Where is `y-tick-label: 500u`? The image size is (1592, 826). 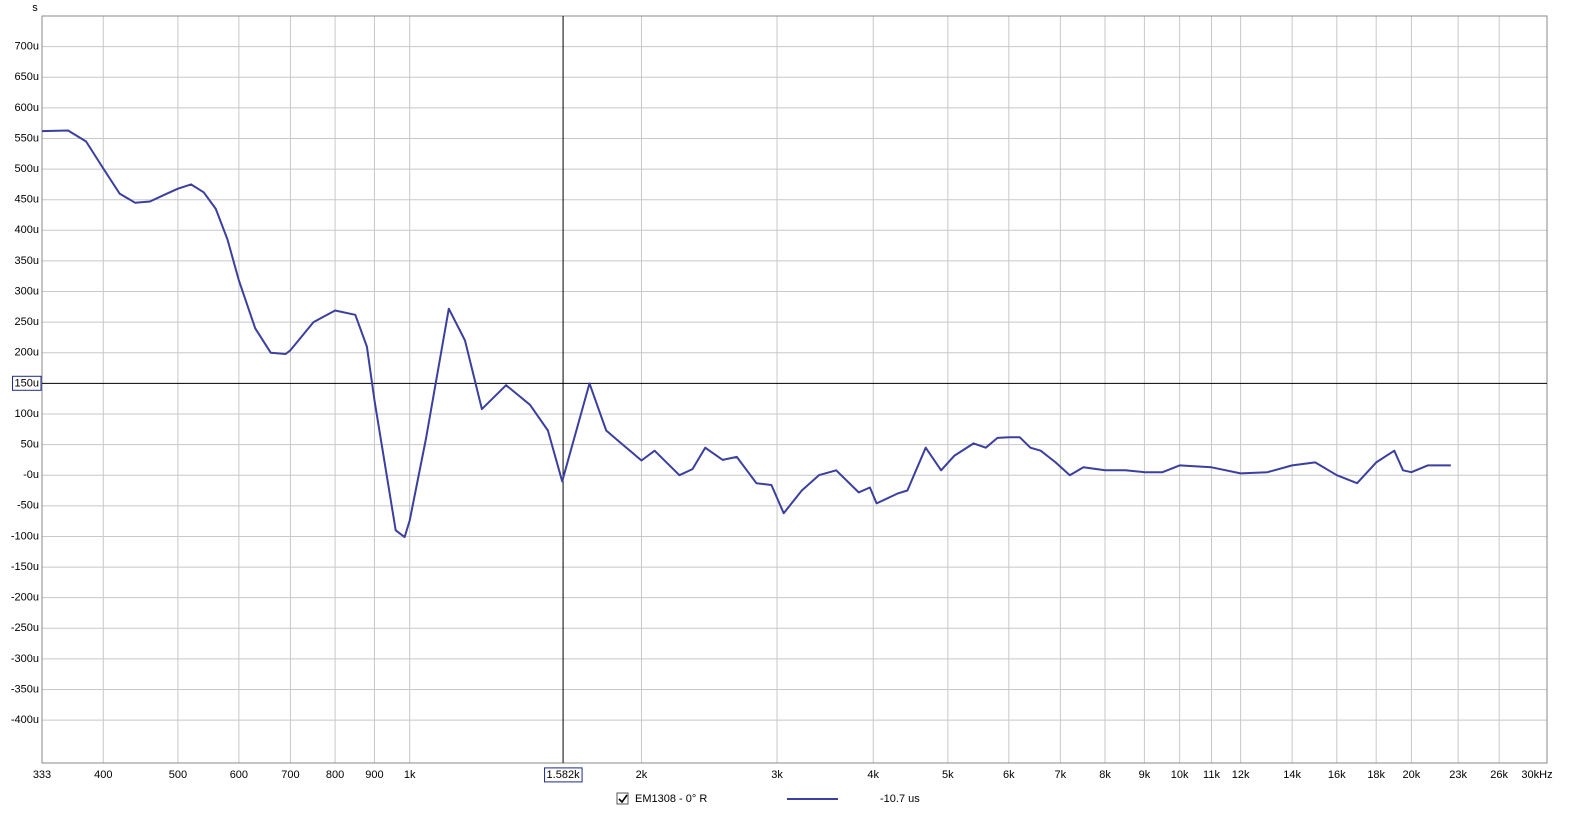
y-tick-label: 500u is located at coordinates (27, 169).